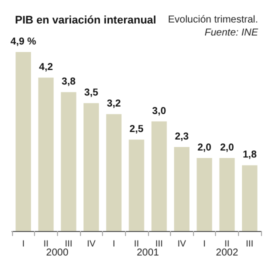  I want to click on data-label: 3,0, so click(159, 111).